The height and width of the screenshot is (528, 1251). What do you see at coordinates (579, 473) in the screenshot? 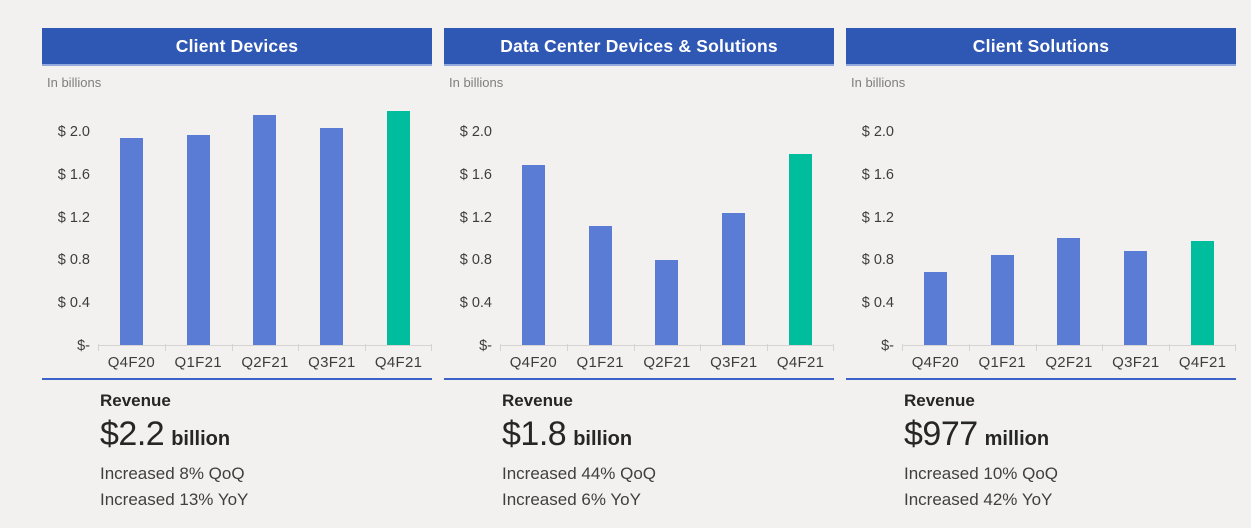
I see `revenue-qoq: Increased 44% QoQ` at bounding box center [579, 473].